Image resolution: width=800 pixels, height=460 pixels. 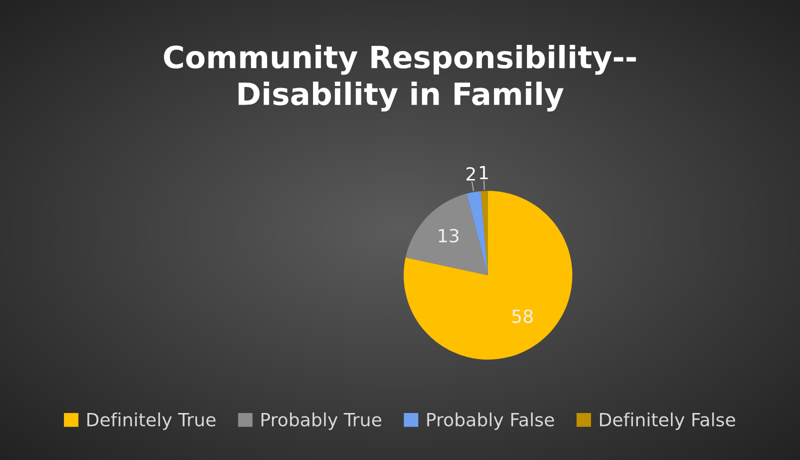 I want to click on legend-label: Probably False, so click(x=490, y=421).